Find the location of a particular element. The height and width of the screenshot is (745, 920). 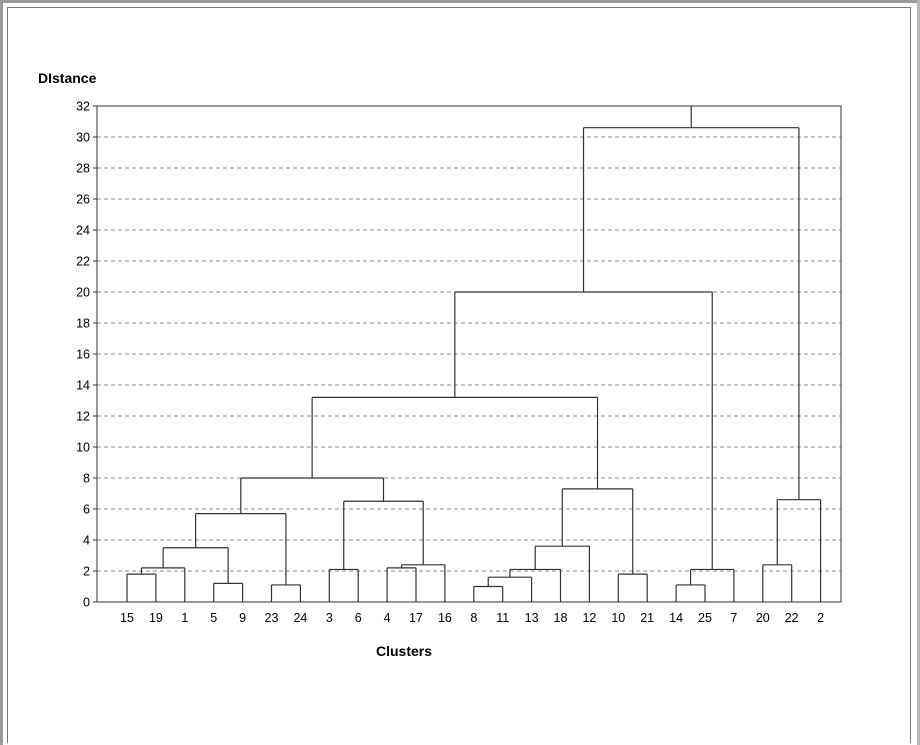

y-axis-title: DIstance is located at coordinates (67, 78).